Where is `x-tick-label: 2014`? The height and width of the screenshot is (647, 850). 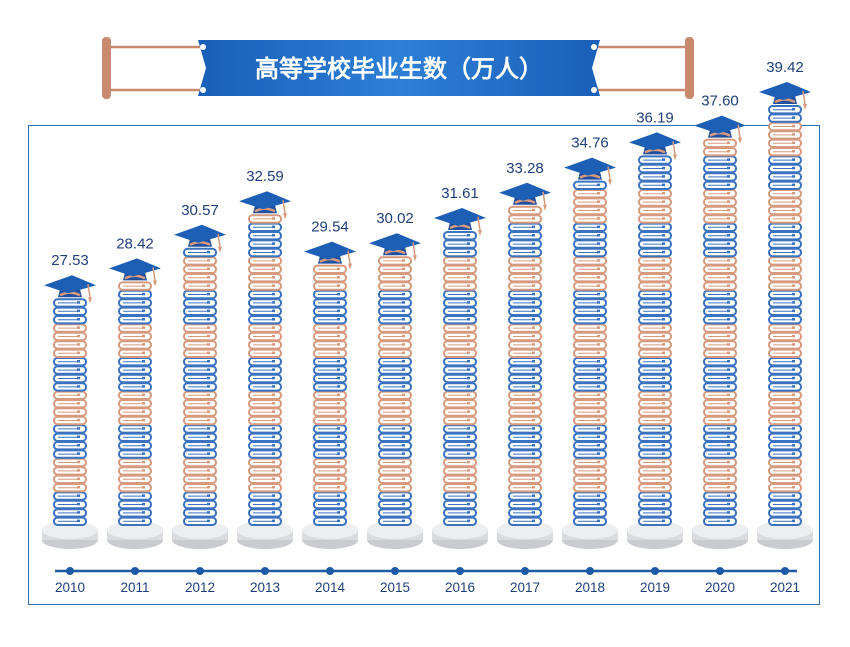
x-tick-label: 2014 is located at coordinates (330, 587).